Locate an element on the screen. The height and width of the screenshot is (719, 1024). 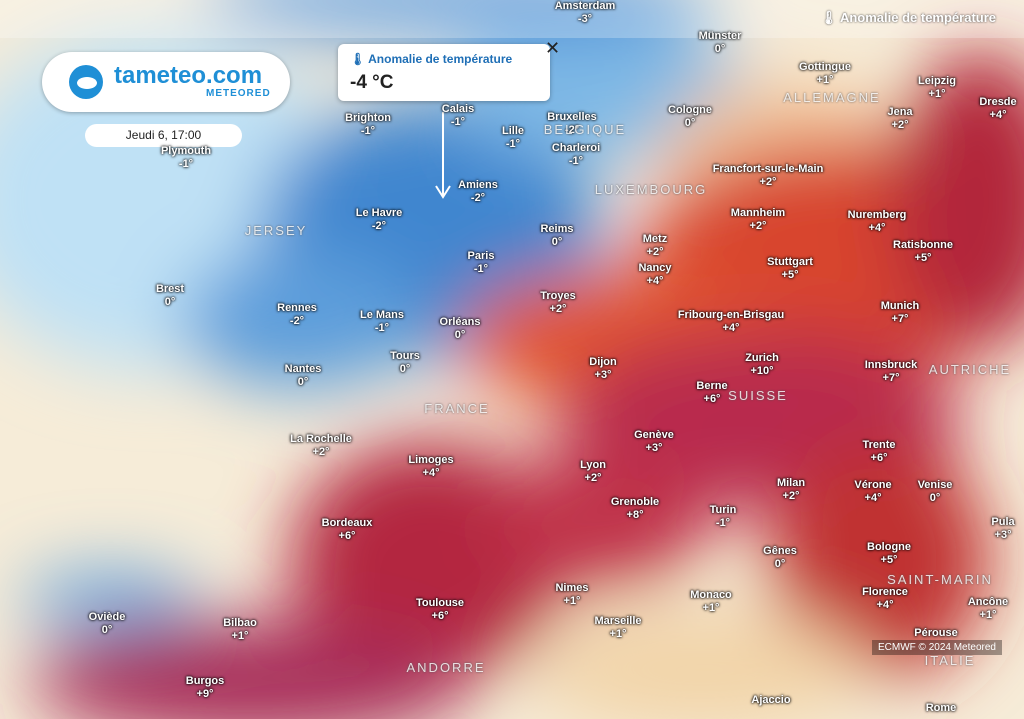
city-name: Ancône is located at coordinates (988, 602).